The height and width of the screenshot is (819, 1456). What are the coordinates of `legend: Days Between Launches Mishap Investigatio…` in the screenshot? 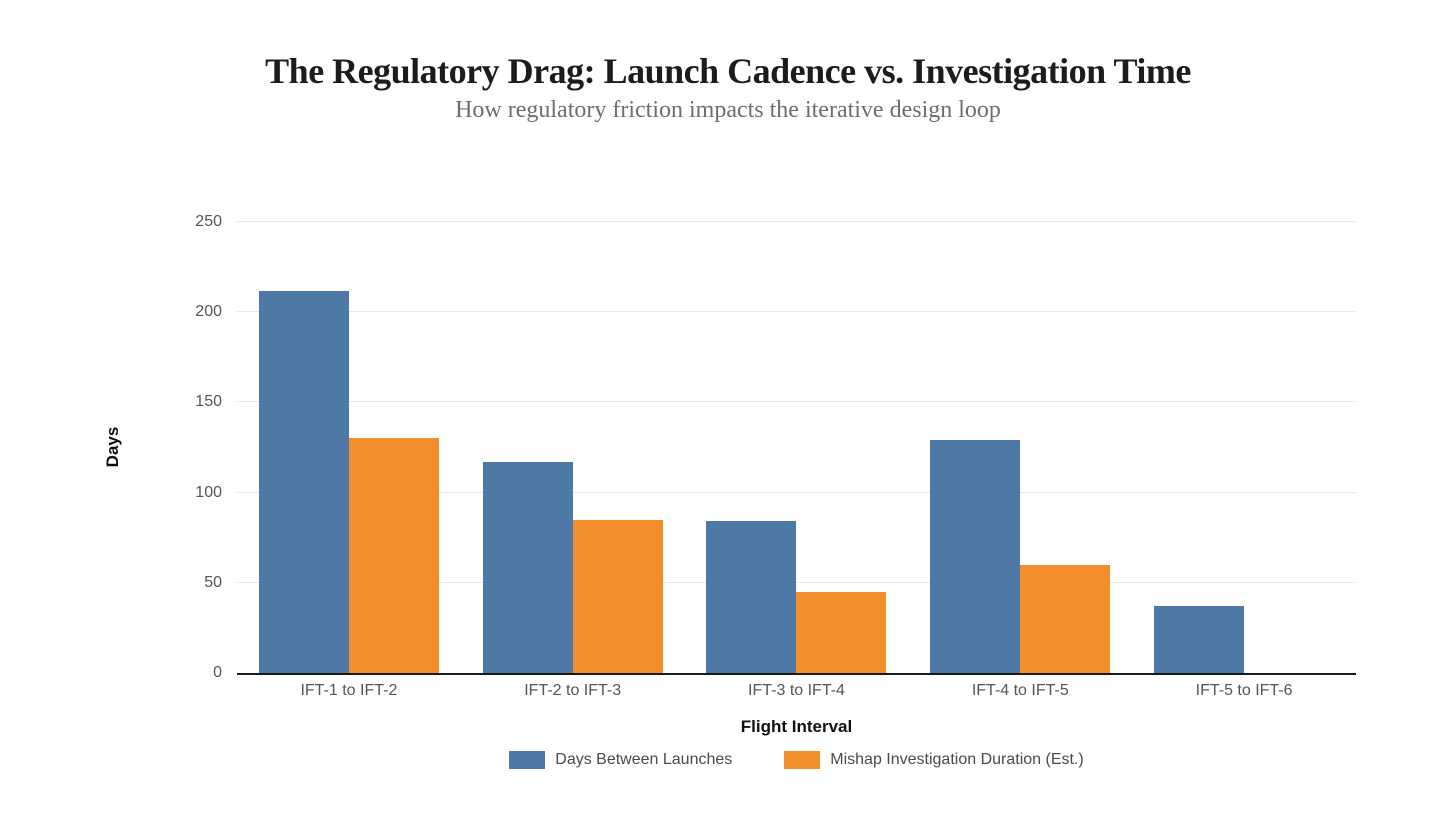 It's located at (796, 760).